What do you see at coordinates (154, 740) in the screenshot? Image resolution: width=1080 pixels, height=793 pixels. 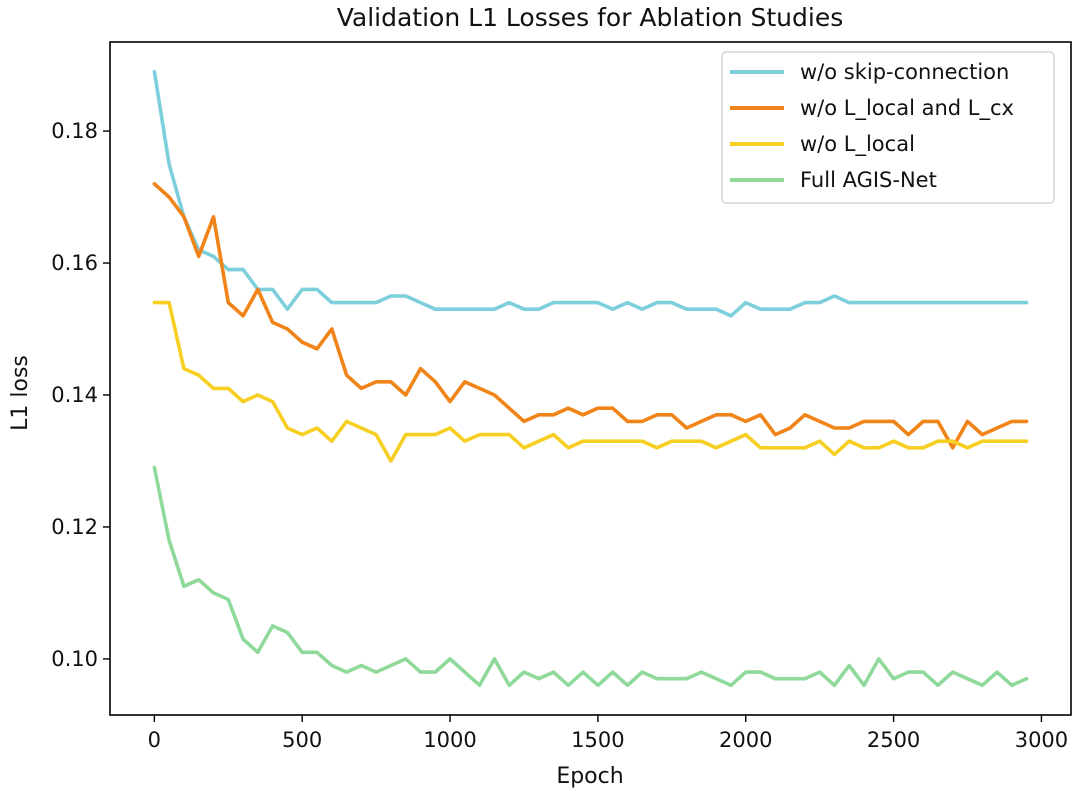 I see `x-tick-label: 0` at bounding box center [154, 740].